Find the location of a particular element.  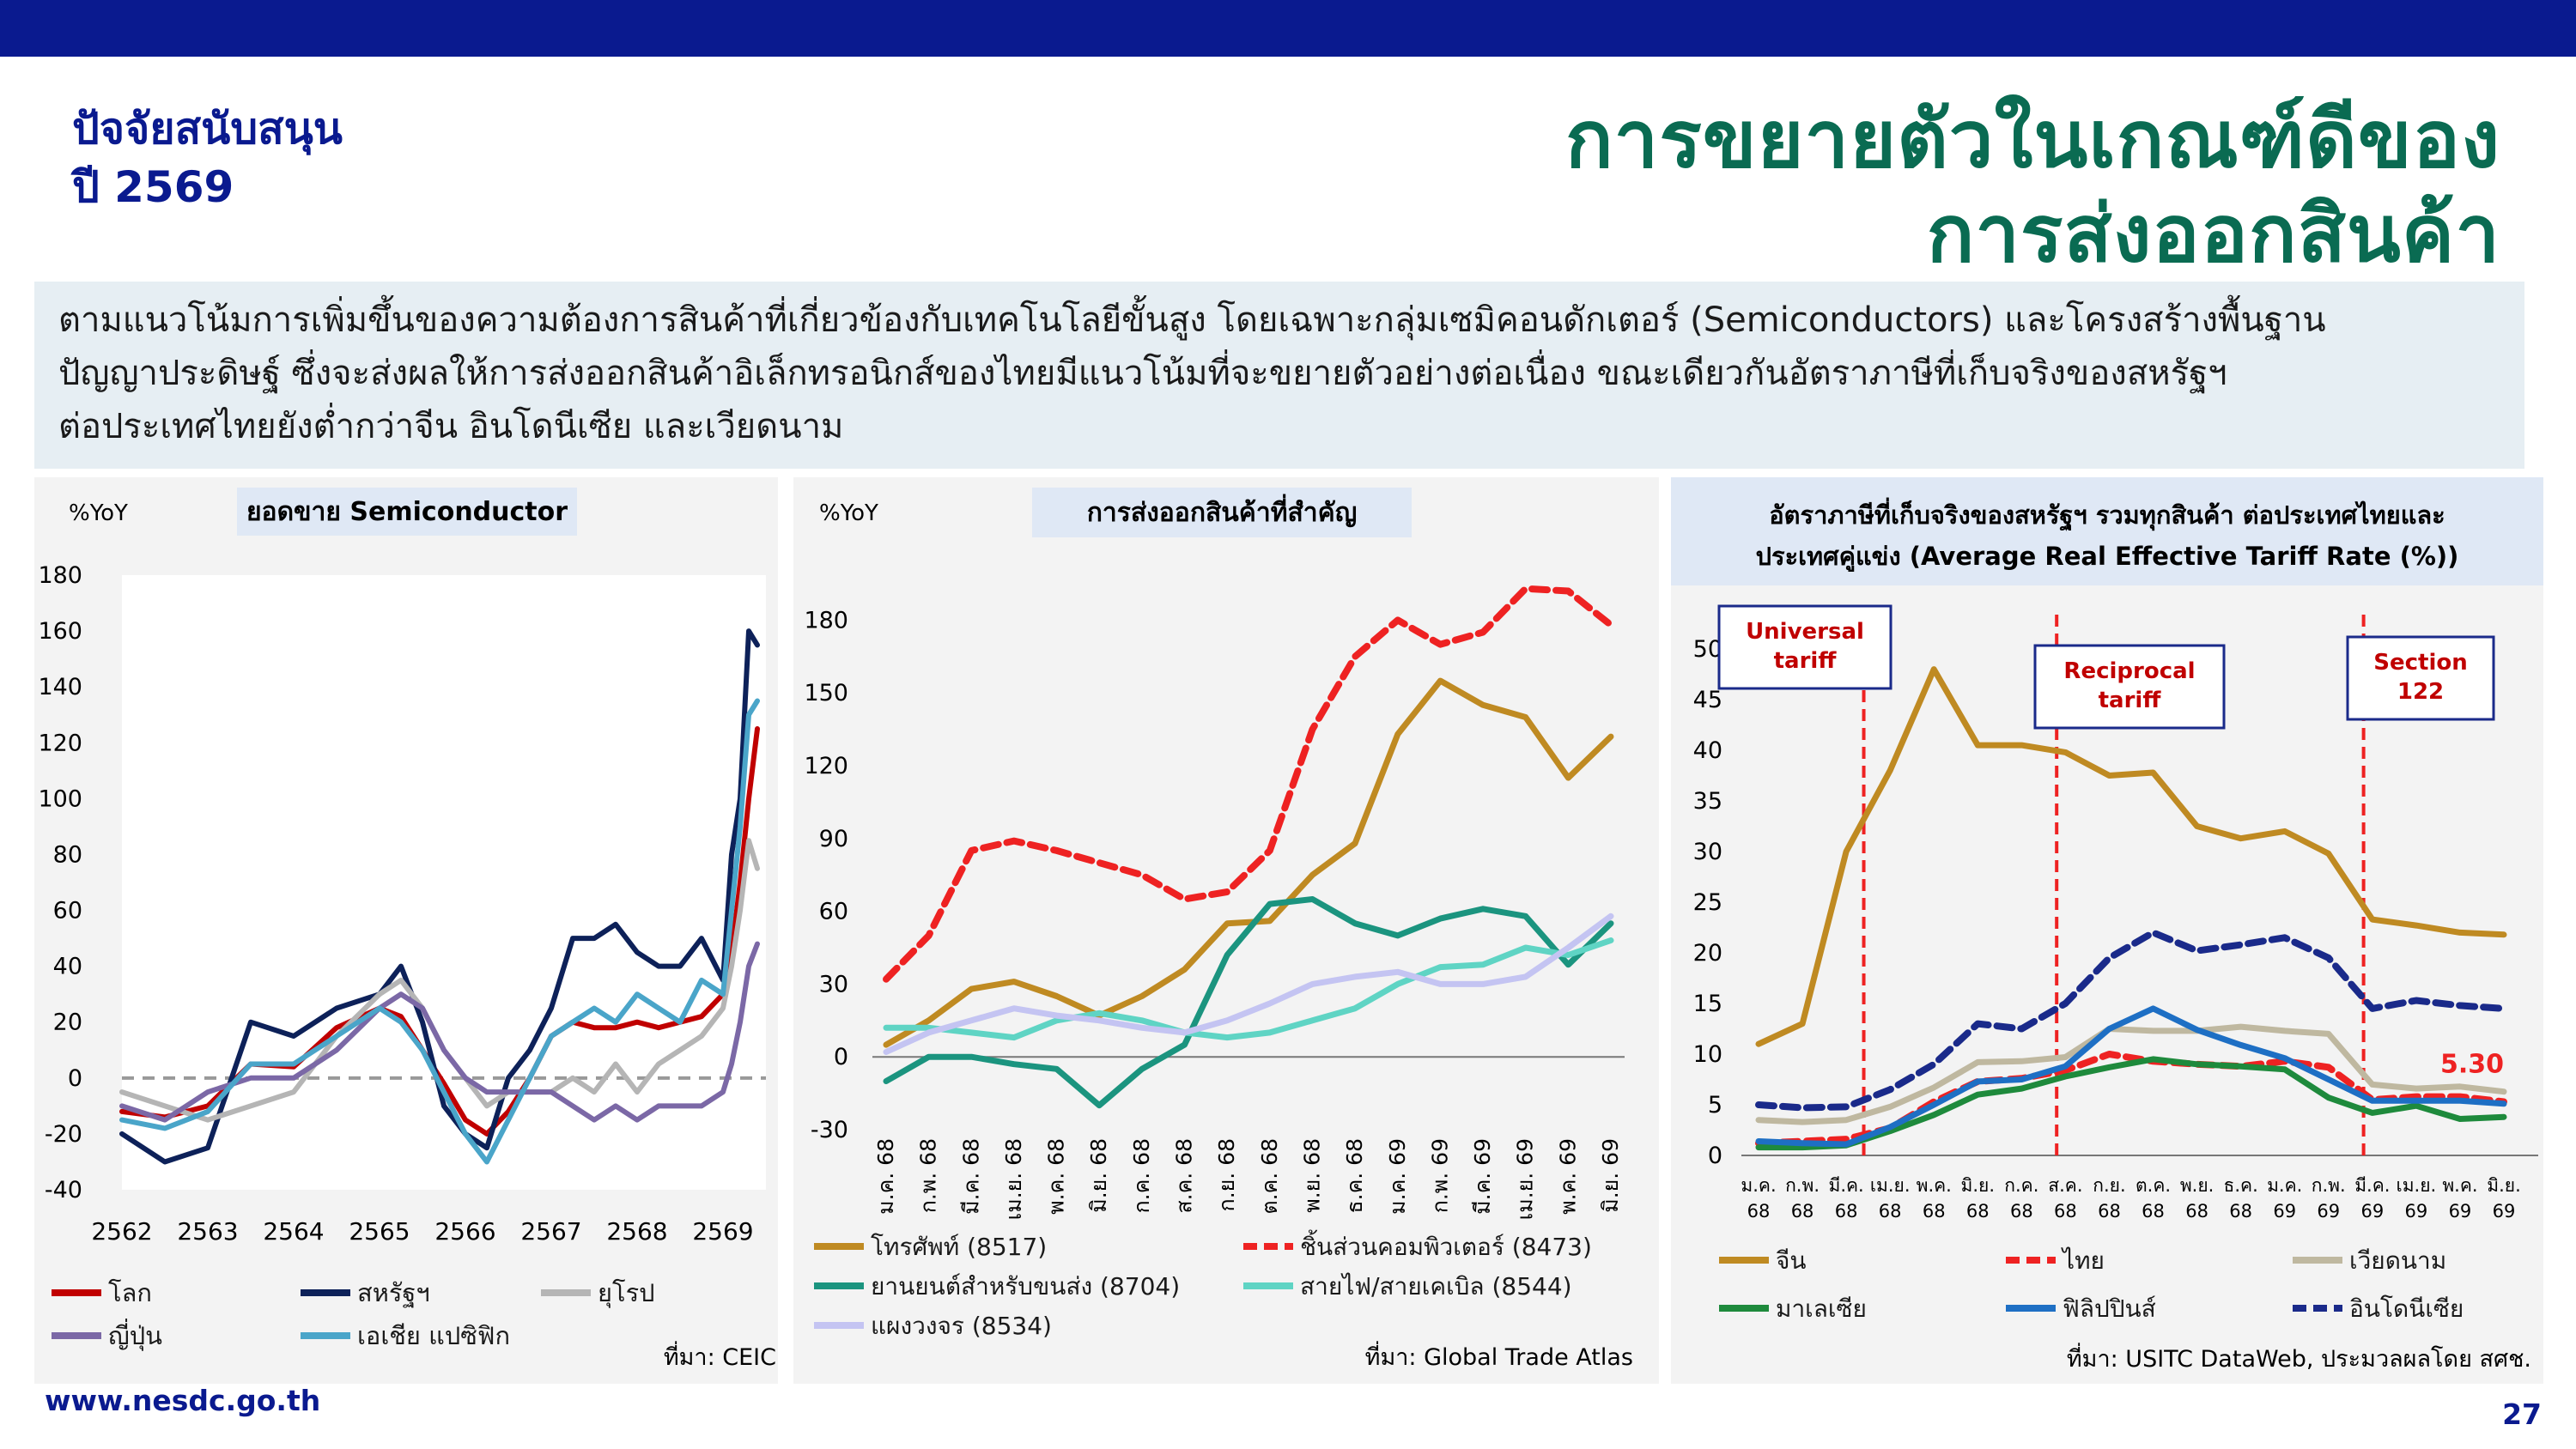

chart-source: ที่มา: CEIC is located at coordinates (720, 1356).